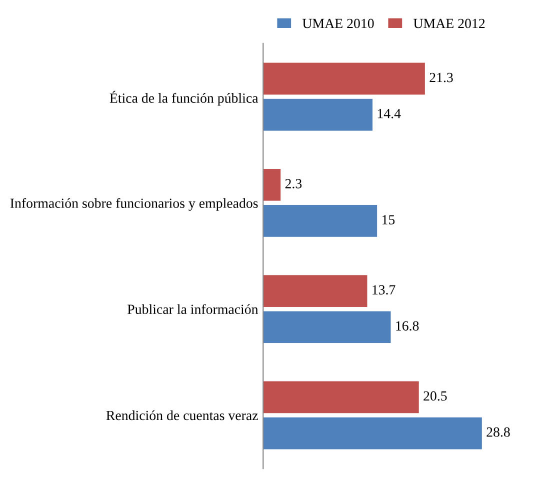 The width and height of the screenshot is (537, 483). I want to click on y-tick-label: Rendición de cuentas veraz, so click(182, 415).